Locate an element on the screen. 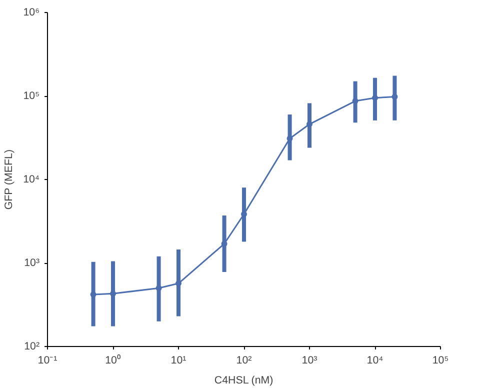 The image size is (489, 389). y-tick-label: 10⁵ is located at coordinates (31, 96).